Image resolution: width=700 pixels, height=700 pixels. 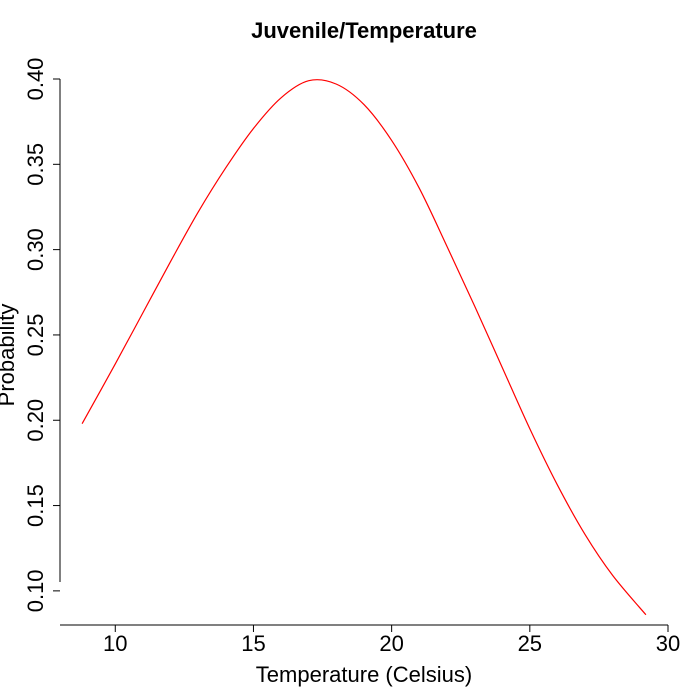 What do you see at coordinates (35, 164) in the screenshot?
I see `y-tick-label: 0.35` at bounding box center [35, 164].